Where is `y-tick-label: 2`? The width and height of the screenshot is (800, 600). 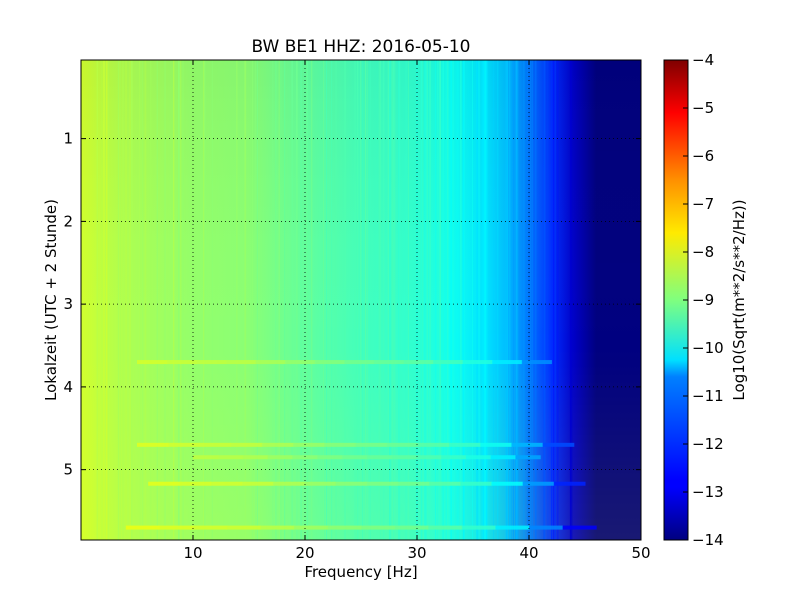 y-tick-label: 2 is located at coordinates (68, 221).